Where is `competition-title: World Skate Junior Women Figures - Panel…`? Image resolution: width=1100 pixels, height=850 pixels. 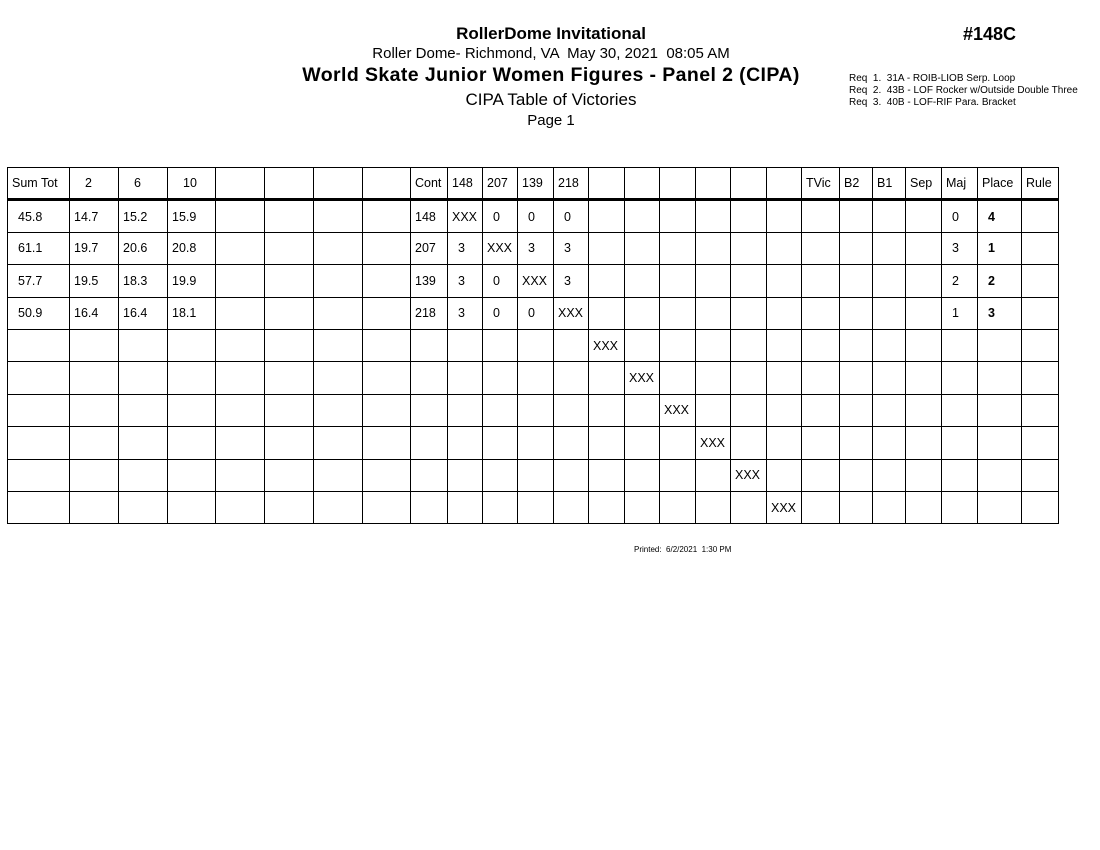 competition-title: World Skate Junior Women Figures - Panel… is located at coordinates (551, 75).